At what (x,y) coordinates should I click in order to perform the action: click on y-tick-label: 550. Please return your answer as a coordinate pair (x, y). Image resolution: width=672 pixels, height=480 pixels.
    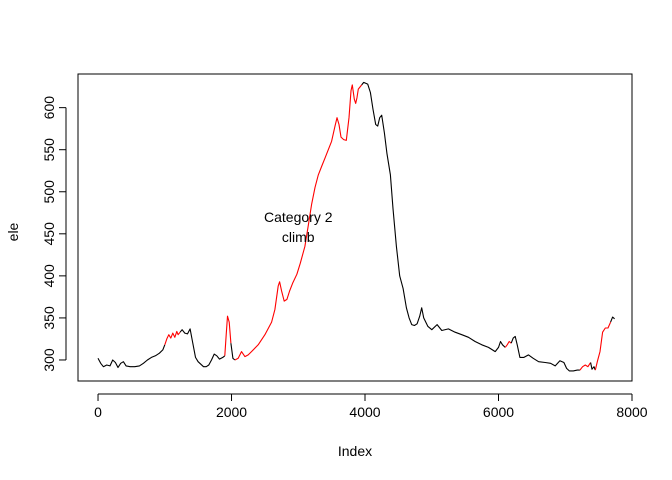
    Looking at the image, I should click on (49, 150).